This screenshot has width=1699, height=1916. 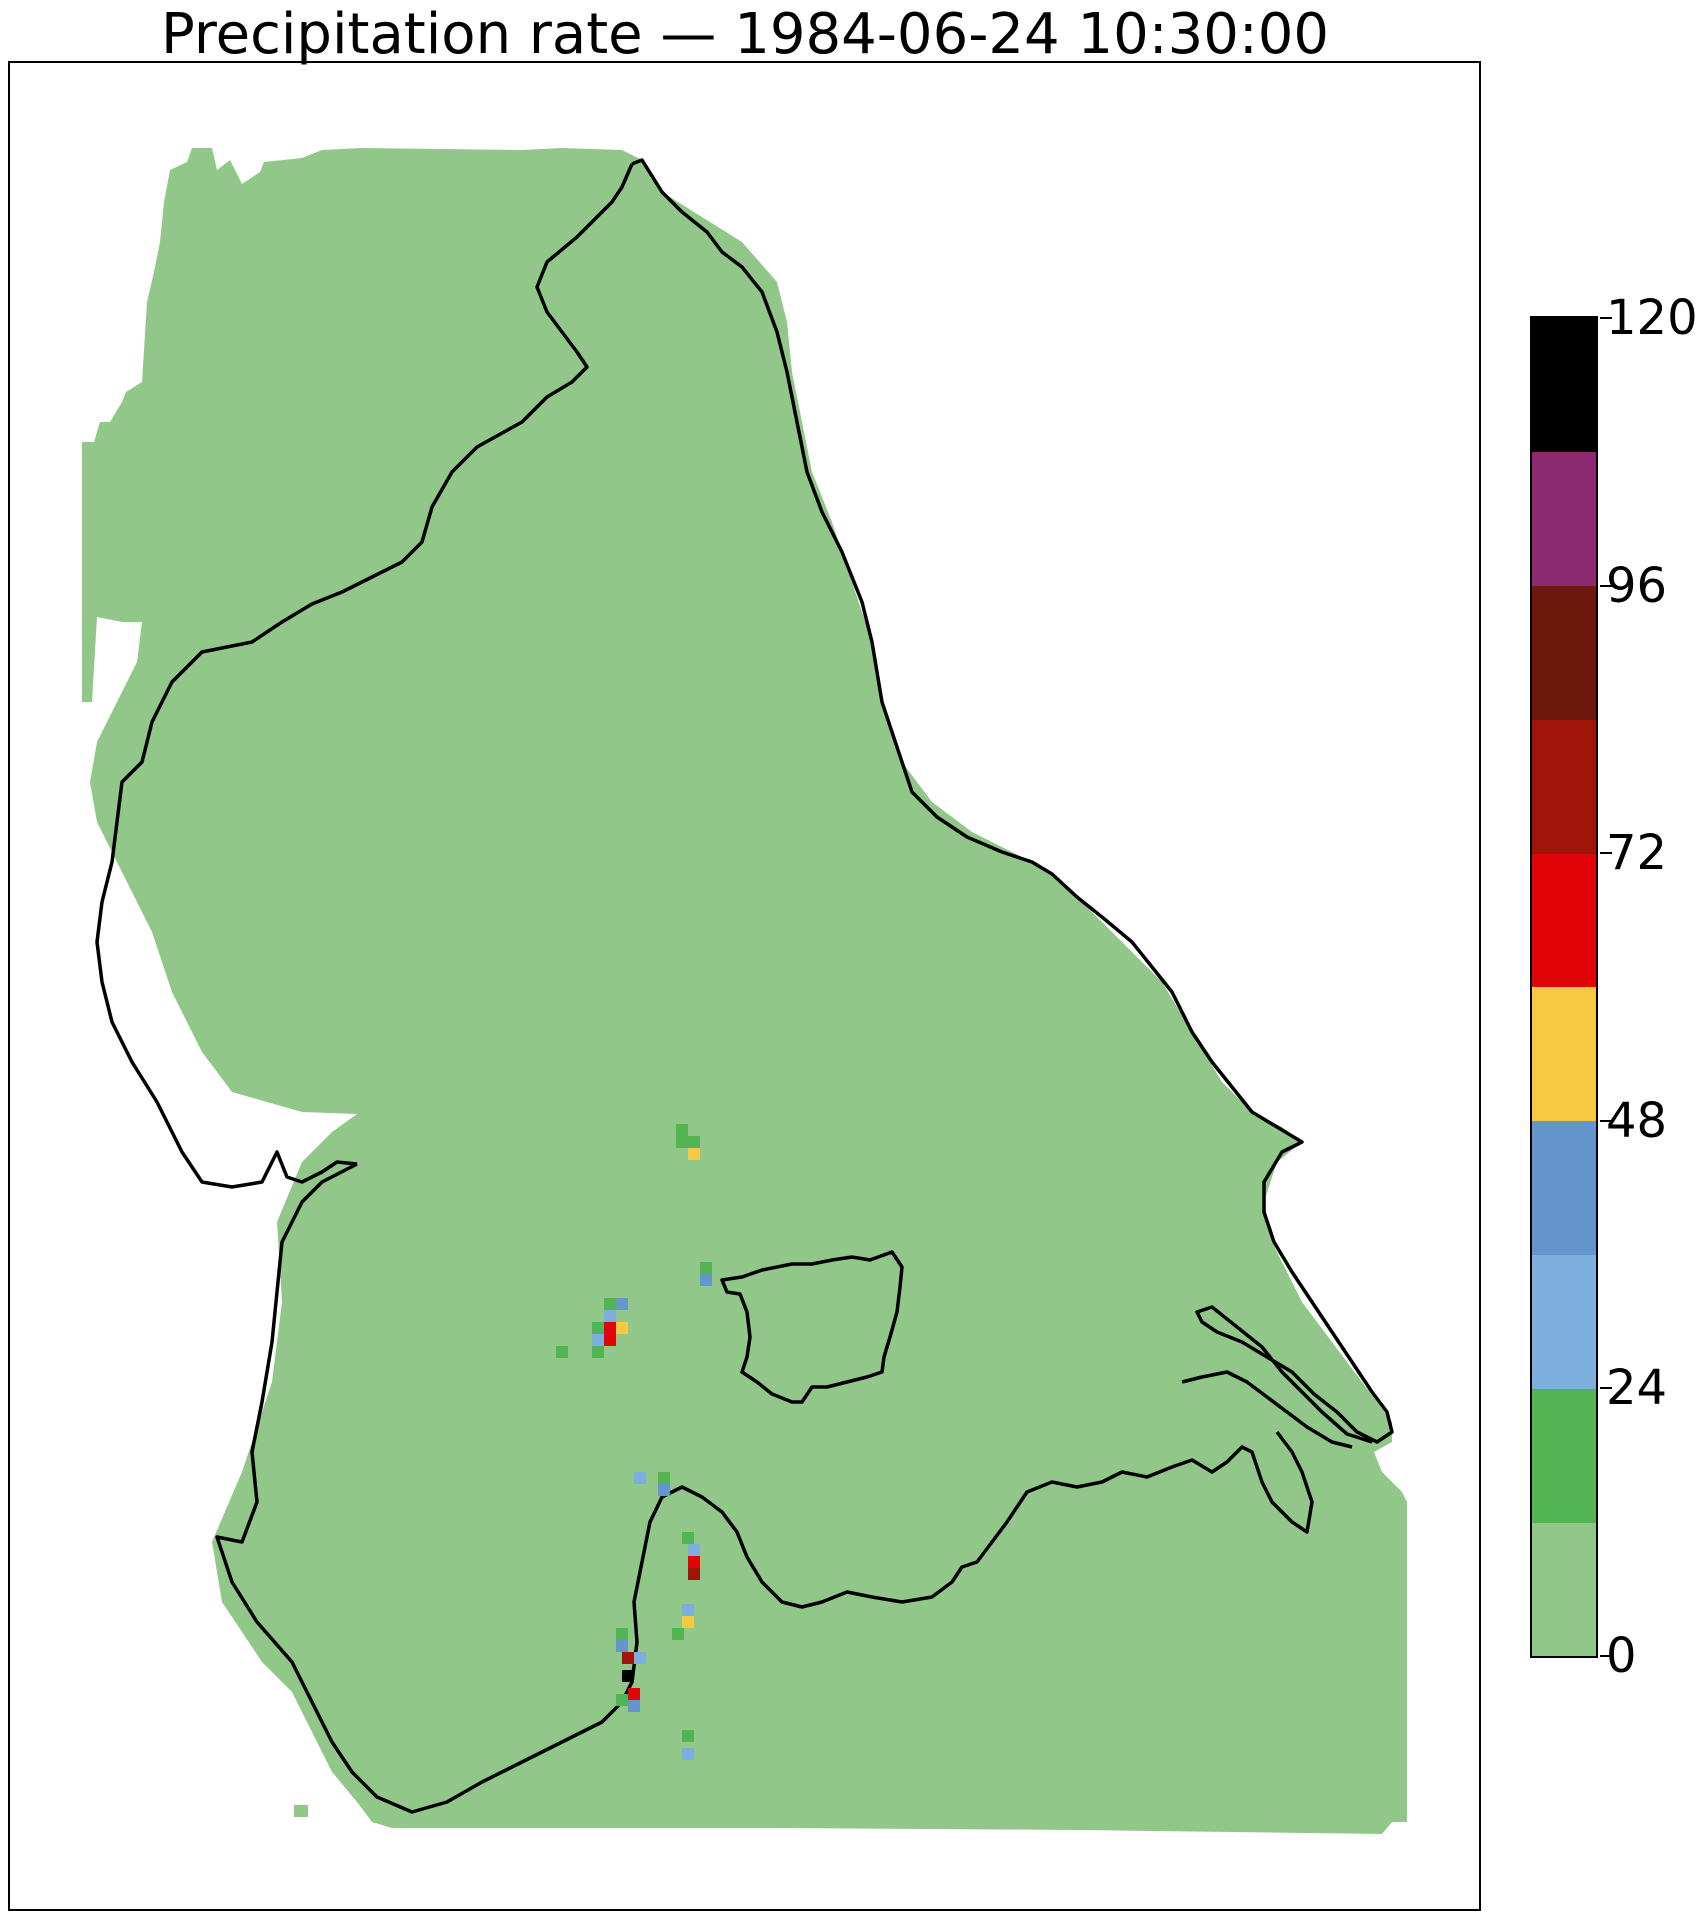 I want to click on colorbar-tick-label: 24, so click(x=1637, y=1388).